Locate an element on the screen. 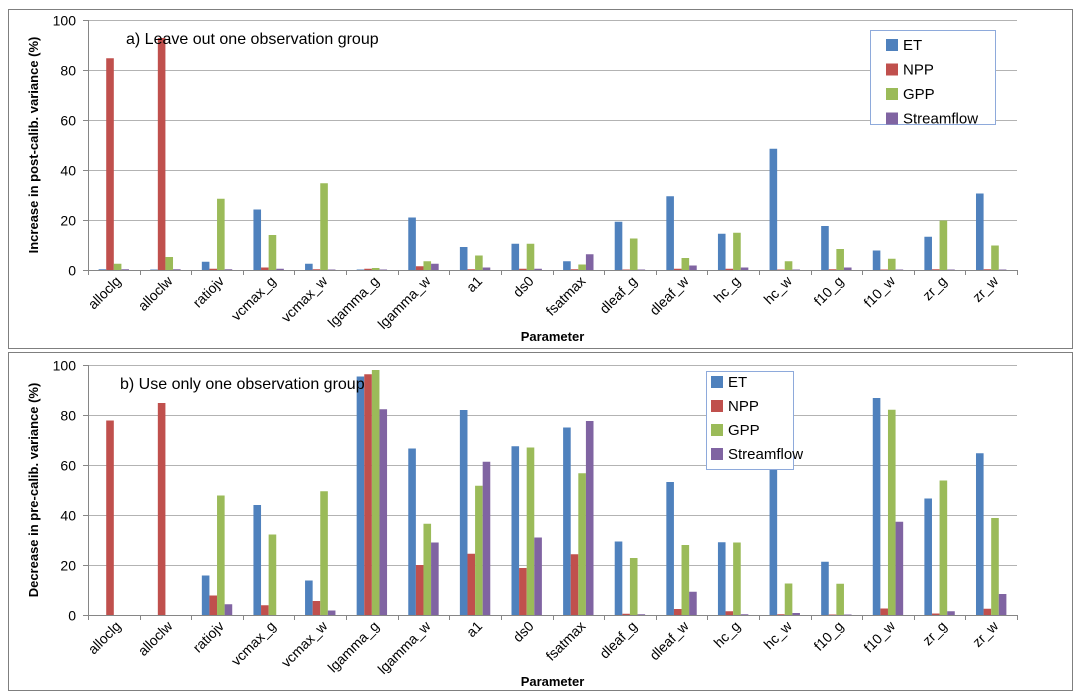 This screenshot has height=694, width=1076. panel-a-bar-streamflow-ratiojv is located at coordinates (228, 269).